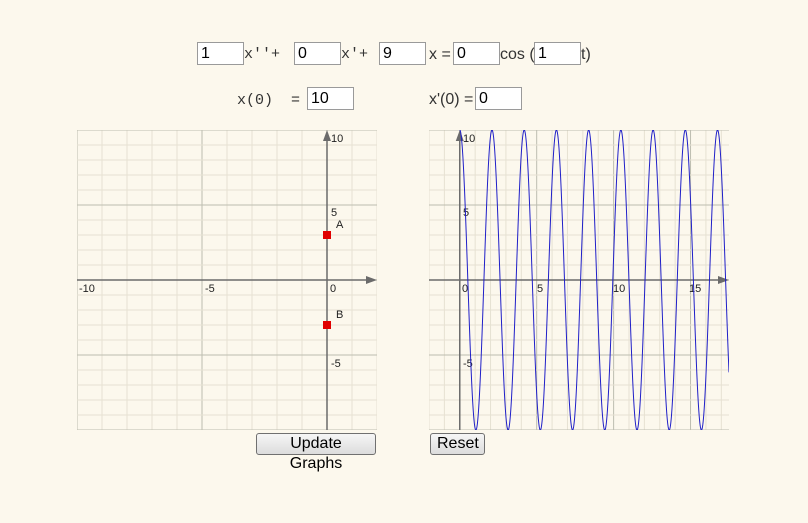  What do you see at coordinates (540, 289) in the screenshot?
I see `t-tick-5: 5` at bounding box center [540, 289].